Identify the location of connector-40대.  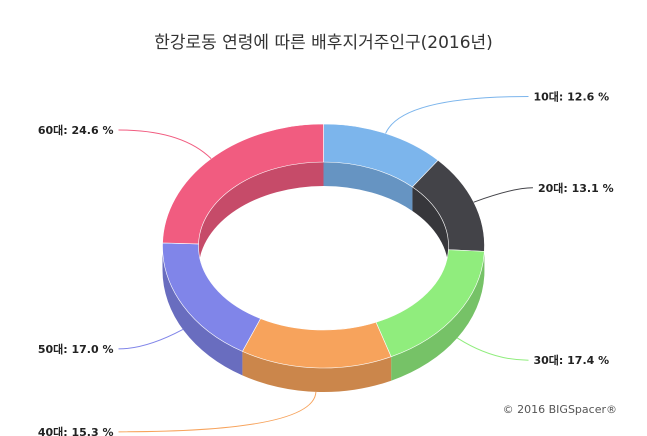
(217, 412).